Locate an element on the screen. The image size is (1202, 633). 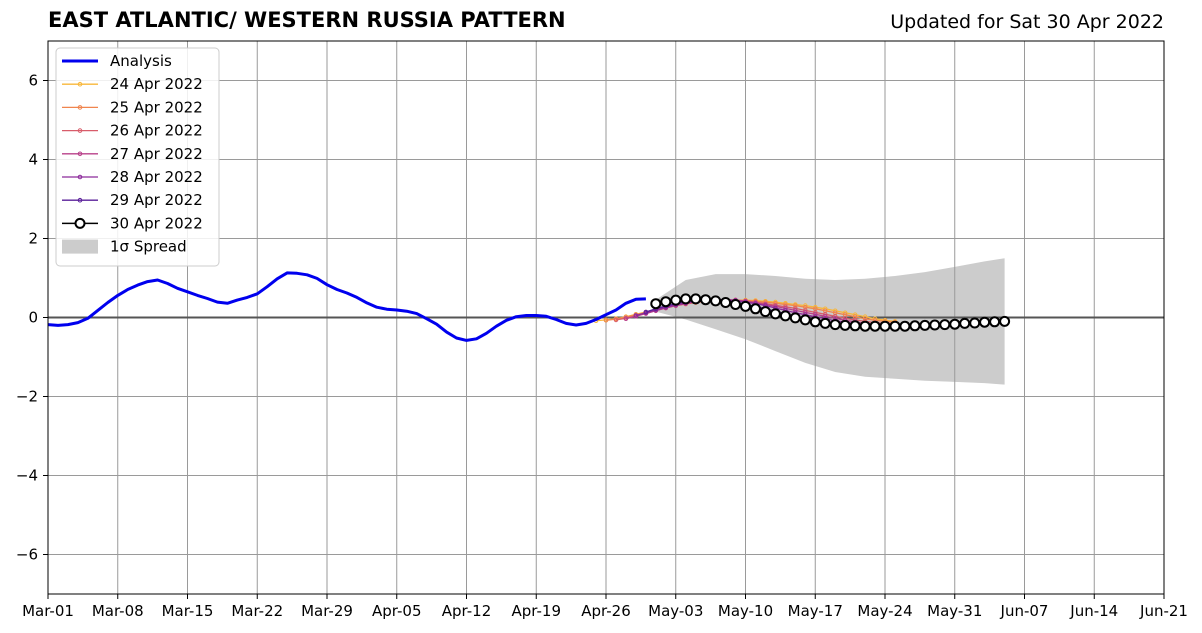
legend-box is located at coordinates (137, 157).